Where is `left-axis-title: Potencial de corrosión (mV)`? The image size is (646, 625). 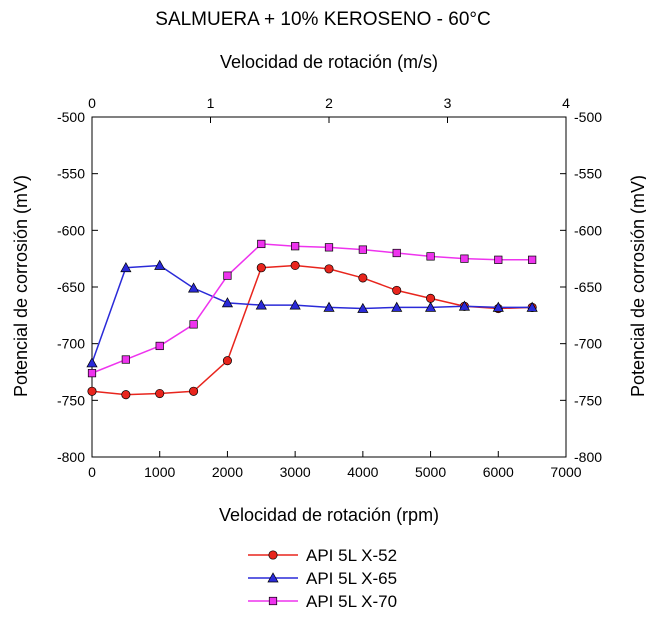 left-axis-title: Potencial de corrosión (mV) is located at coordinates (21, 286).